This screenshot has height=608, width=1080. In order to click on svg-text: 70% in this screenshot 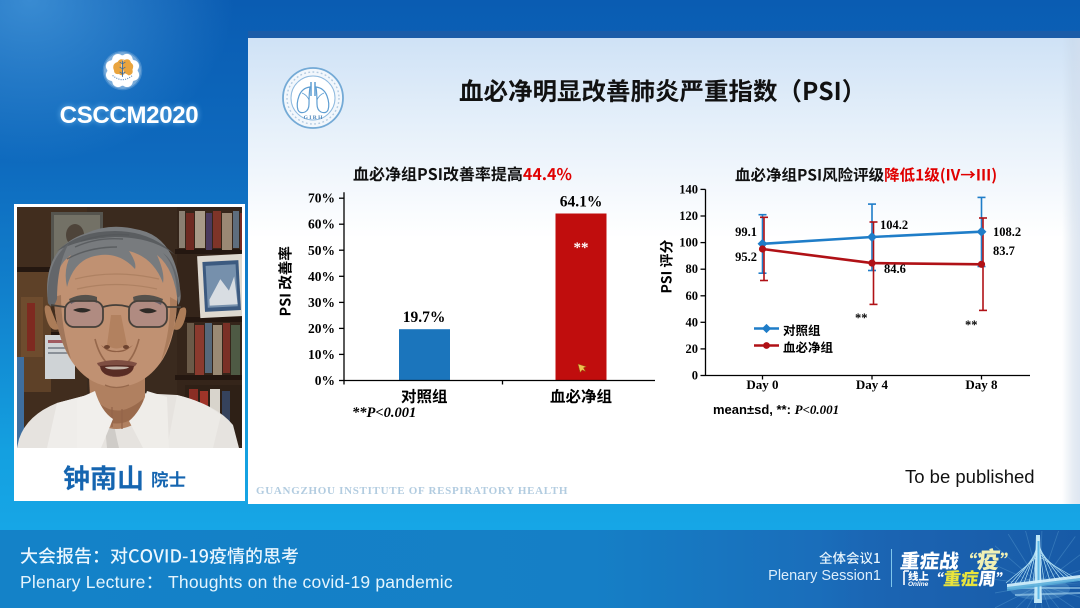, I will do `click(321, 198)`.